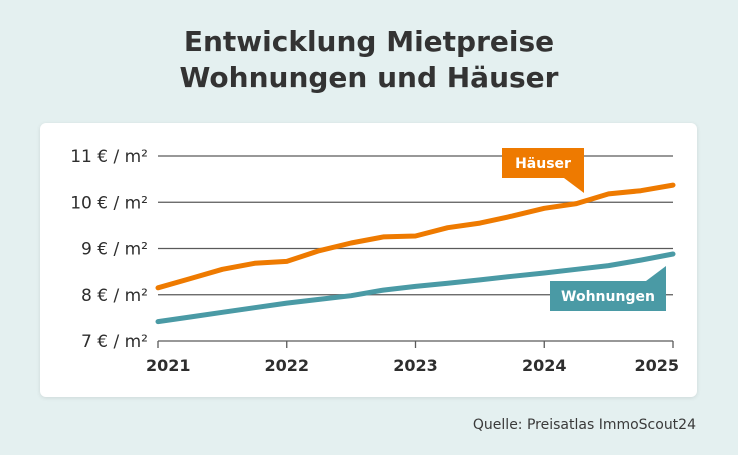 The image size is (738, 455). I want to click on x-tick-label: 2025, so click(656, 365).